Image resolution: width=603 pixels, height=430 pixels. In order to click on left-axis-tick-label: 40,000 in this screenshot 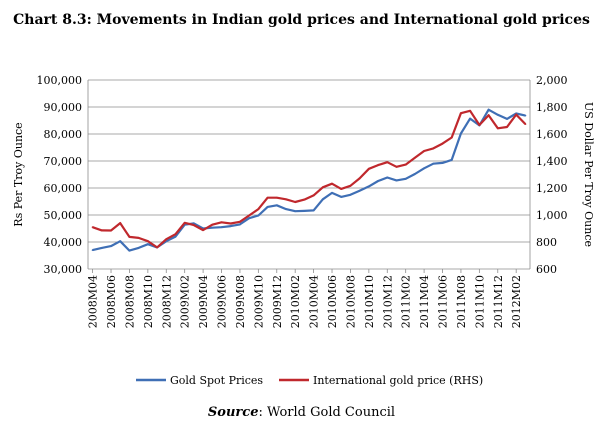, I will do `click(63, 242)`.